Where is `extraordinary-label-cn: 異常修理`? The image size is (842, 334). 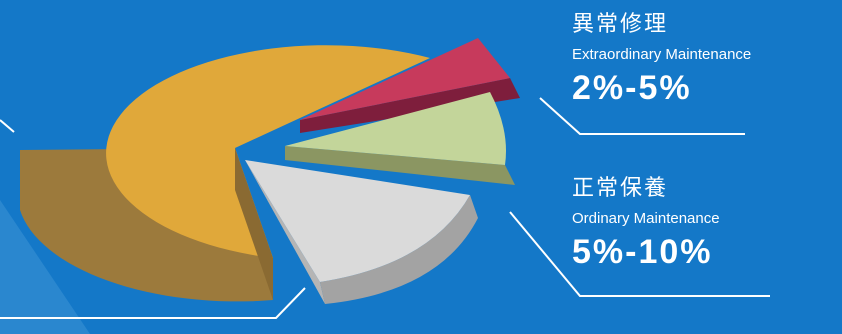 extraordinary-label-cn: 異常修理 is located at coordinates (620, 24).